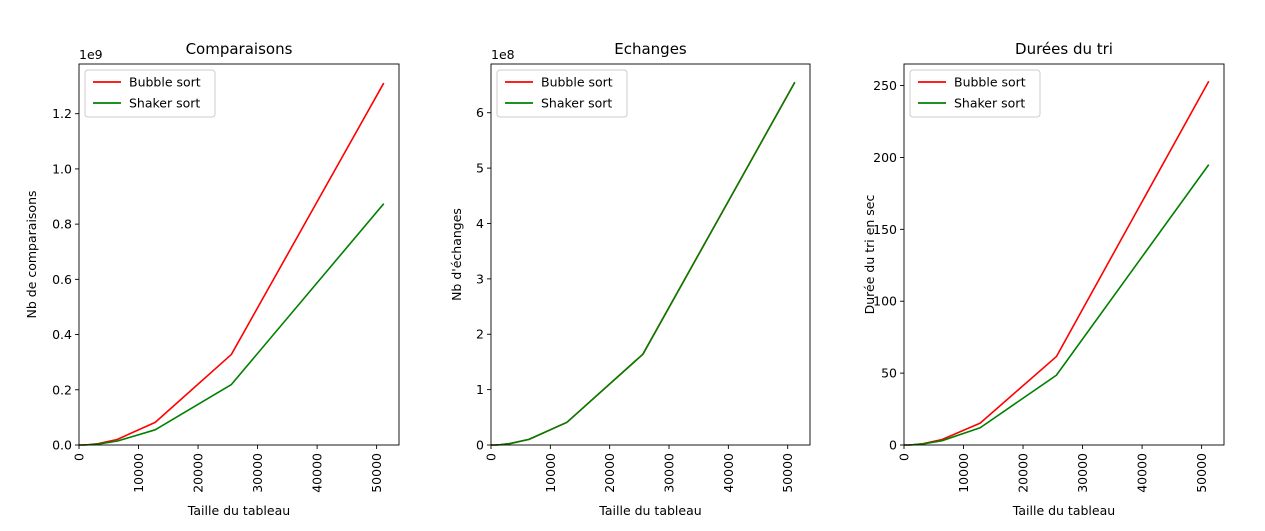 The image size is (1265, 531). I want to click on y-tick-label: 3, so click(480, 278).